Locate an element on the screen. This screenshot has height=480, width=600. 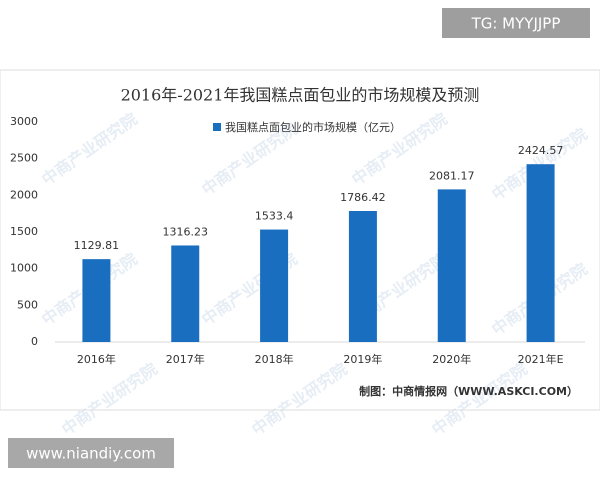
value-label: 1129.81 is located at coordinates (97, 245).